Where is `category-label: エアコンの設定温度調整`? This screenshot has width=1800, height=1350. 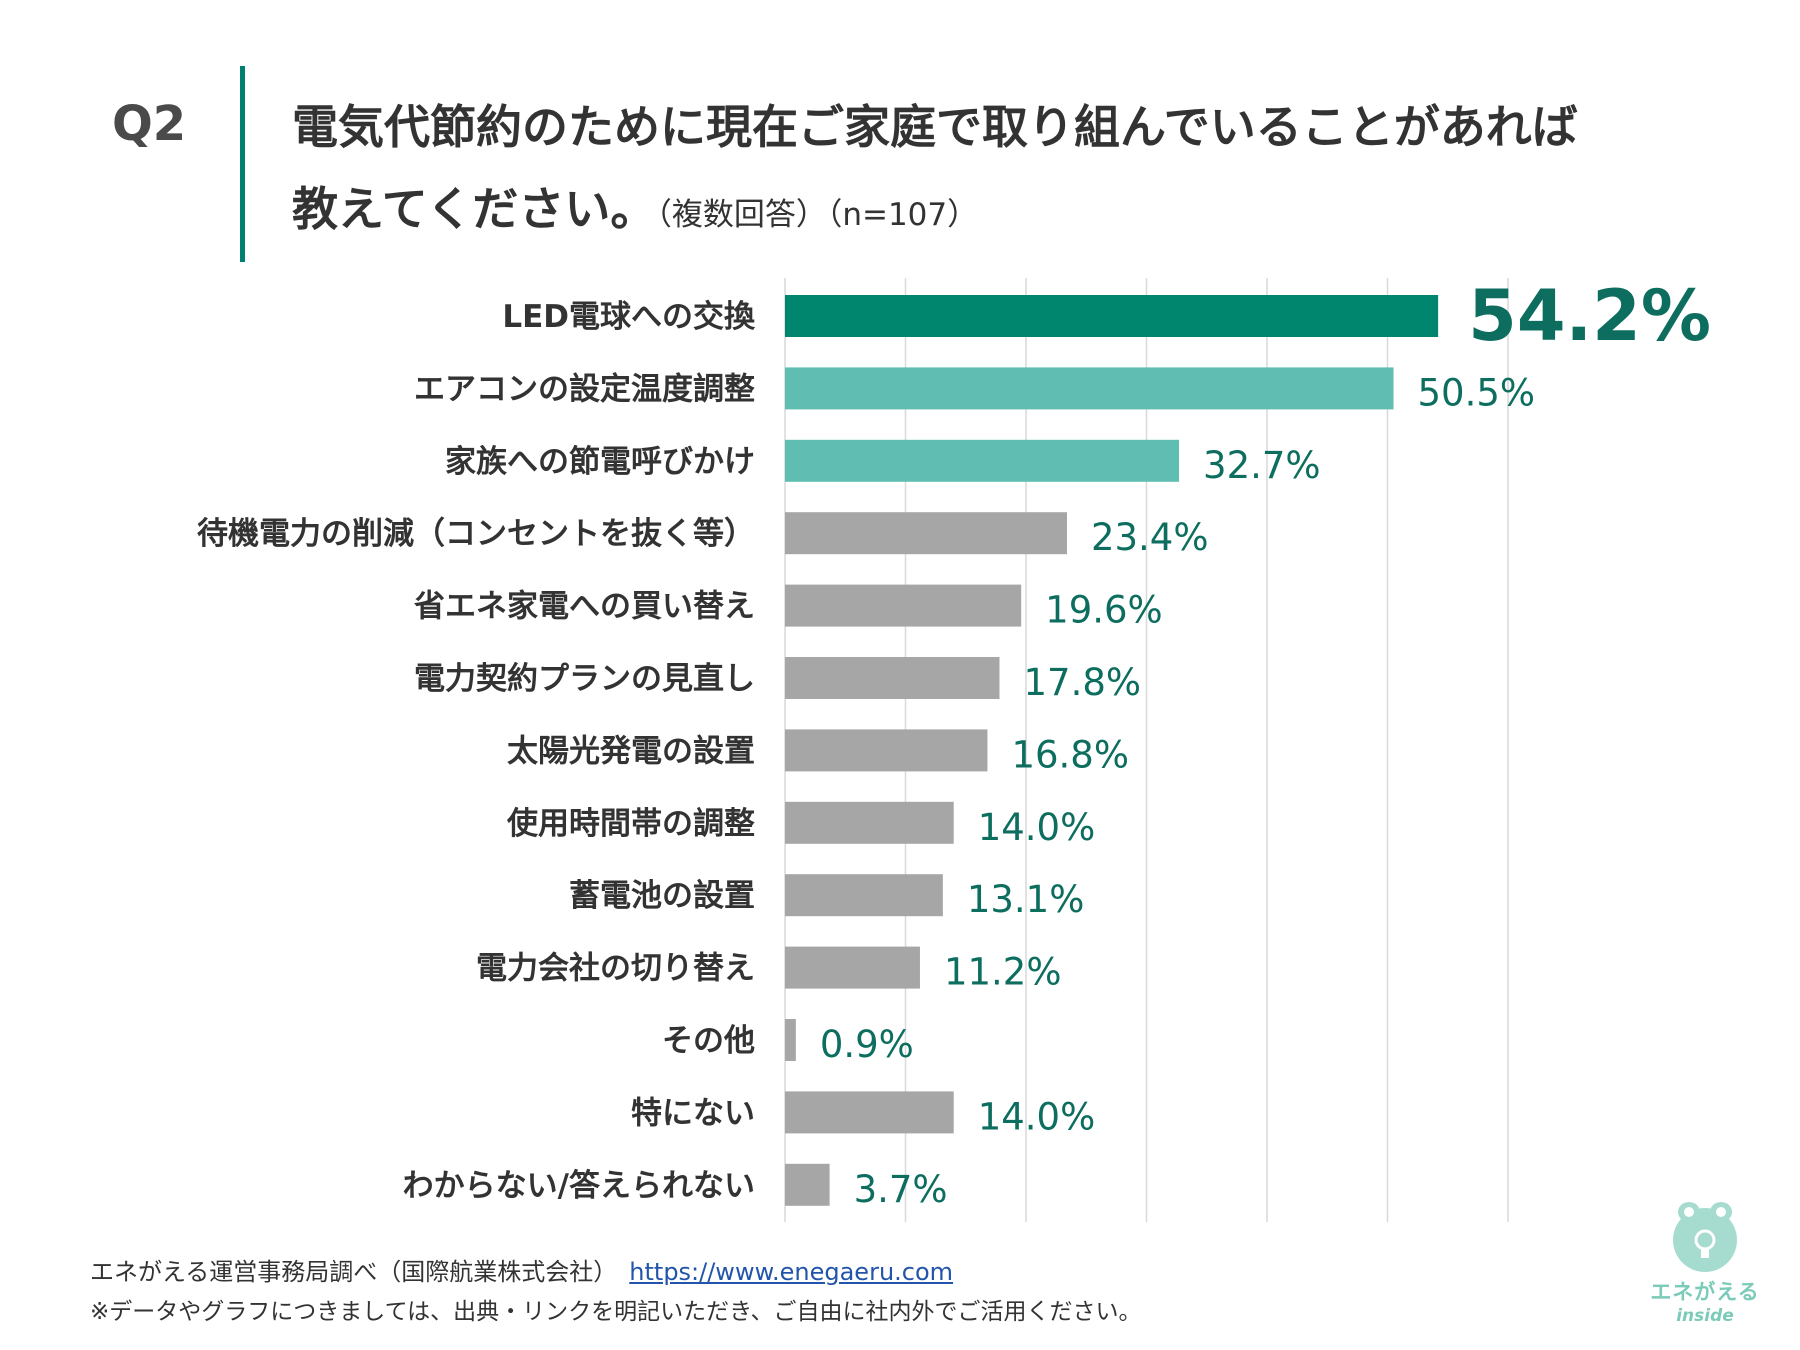
category-label: エアコンの設定温度調整 is located at coordinates (584, 389).